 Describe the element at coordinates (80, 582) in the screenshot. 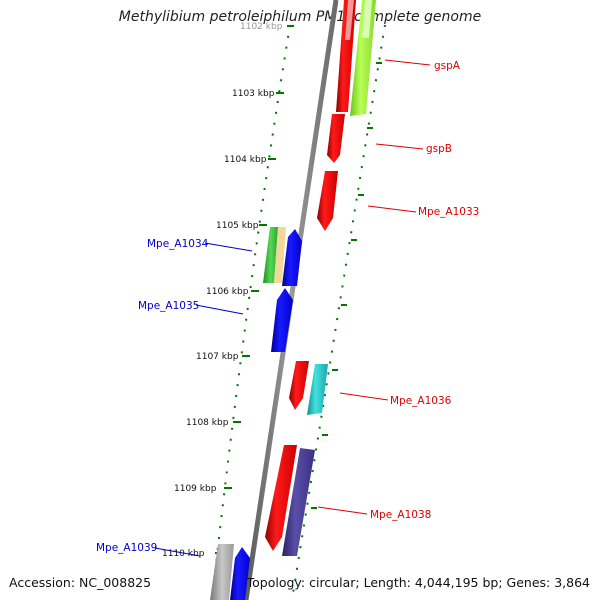

I see `accession-text: Accession: NC_008825` at that location.